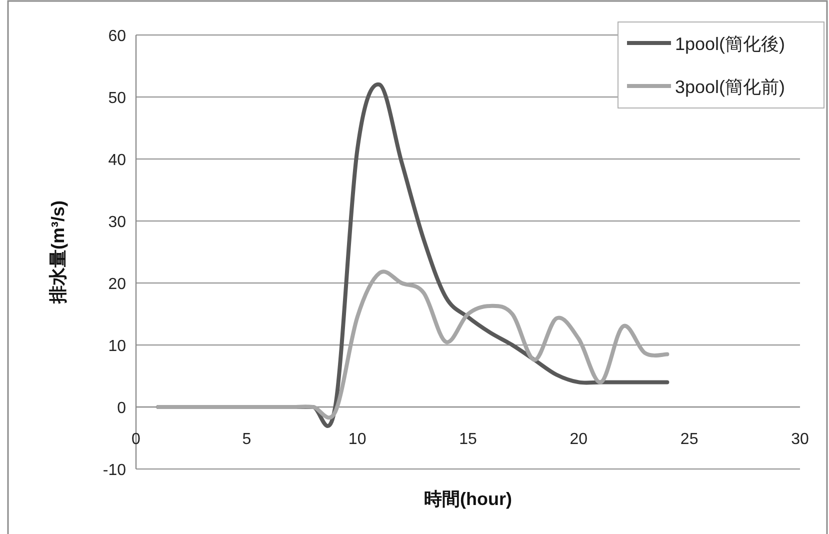  Describe the element at coordinates (58, 252) in the screenshot. I see `y-axis-title: 排水量(m³/s)` at that location.